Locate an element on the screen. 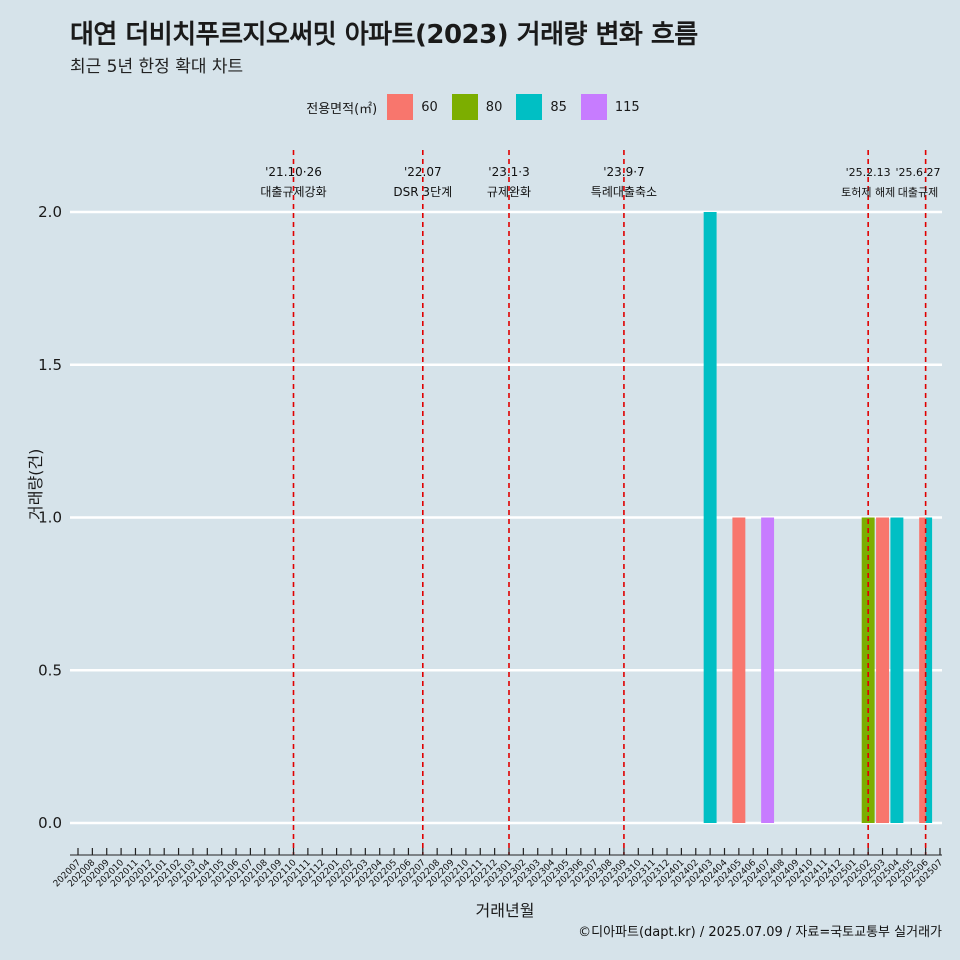  chart-subtitle: 최근 5년 한정 확대 차트 is located at coordinates (157, 67).